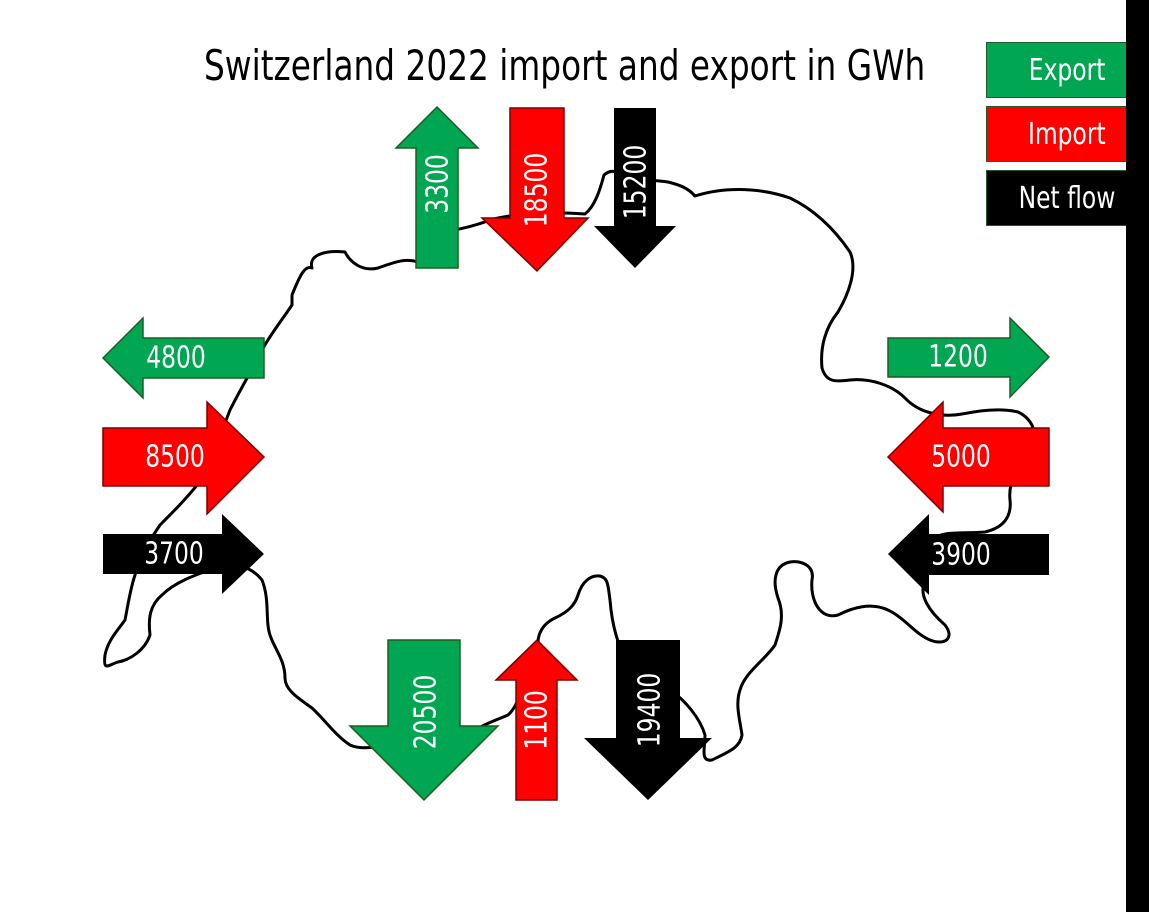 This screenshot has height=912, width=1149. What do you see at coordinates (174, 554) in the screenshot?
I see `west-net-value: 3700` at bounding box center [174, 554].